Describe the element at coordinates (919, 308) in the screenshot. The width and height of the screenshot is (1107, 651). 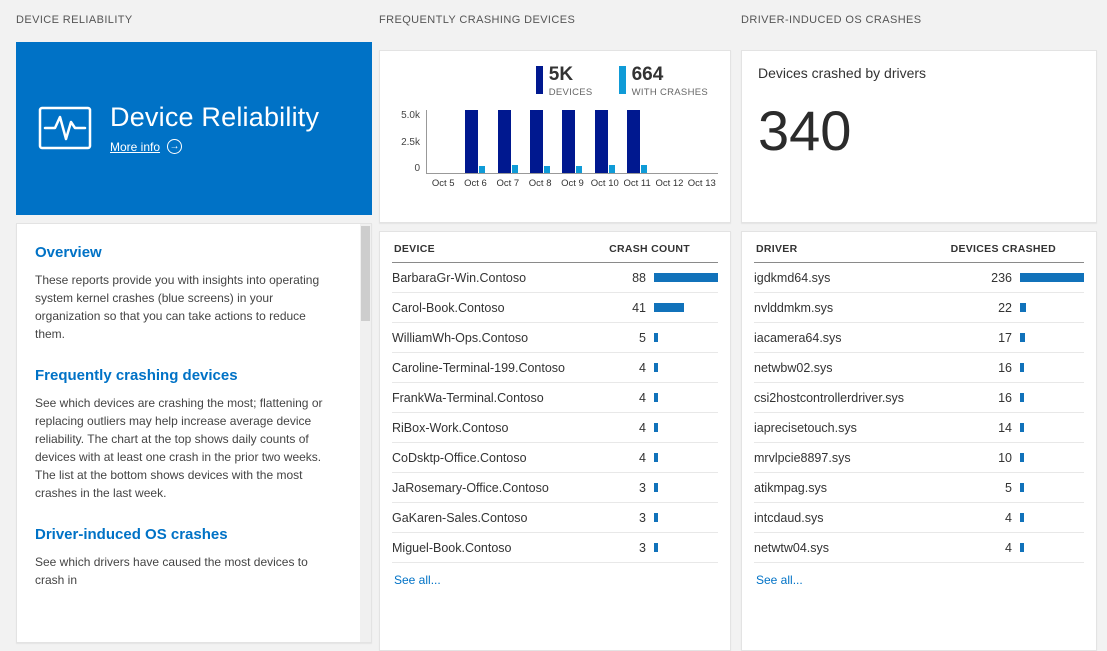
I see `table-row: nvlddmkm.sys 22` at that location.